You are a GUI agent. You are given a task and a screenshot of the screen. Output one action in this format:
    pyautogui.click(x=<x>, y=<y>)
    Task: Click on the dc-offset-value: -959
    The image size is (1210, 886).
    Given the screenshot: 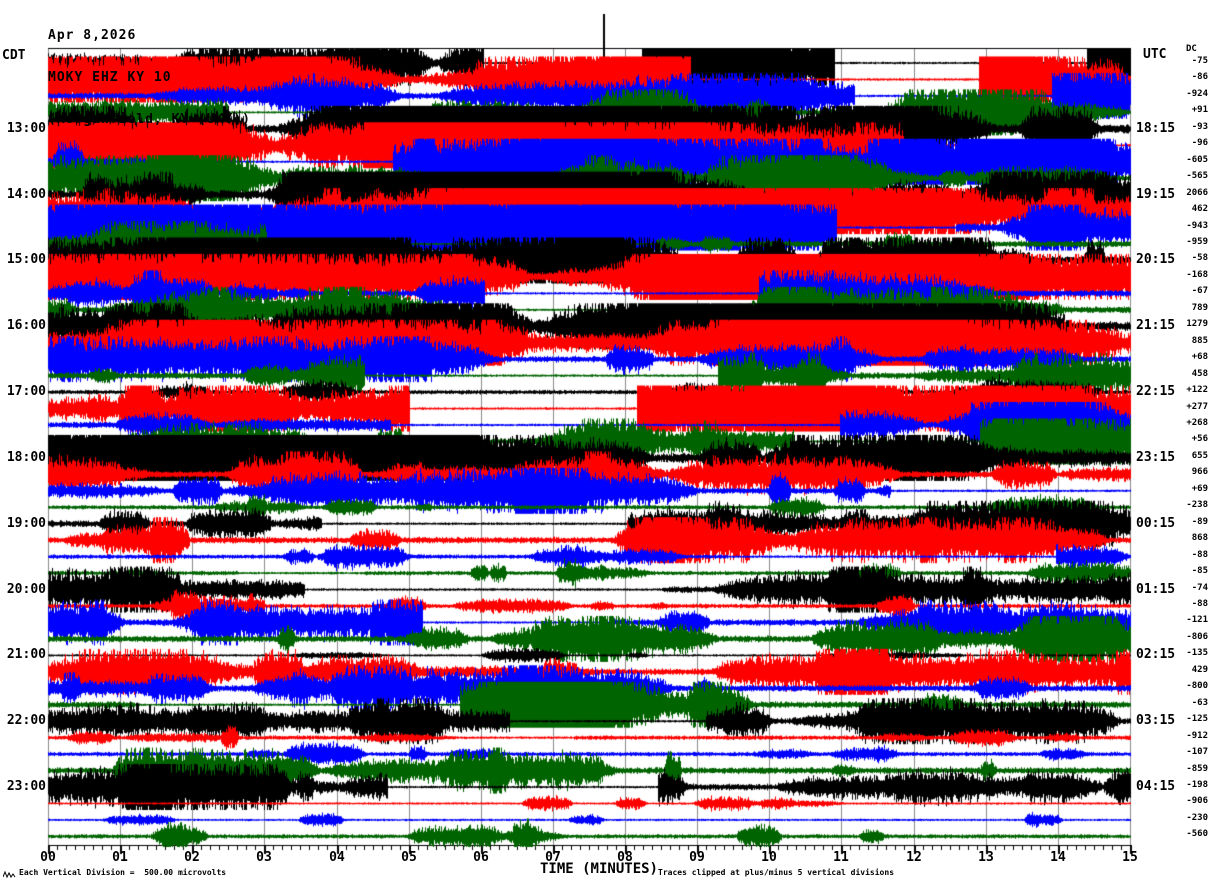 What is the action you would take?
    pyautogui.click(x=1197, y=242)
    